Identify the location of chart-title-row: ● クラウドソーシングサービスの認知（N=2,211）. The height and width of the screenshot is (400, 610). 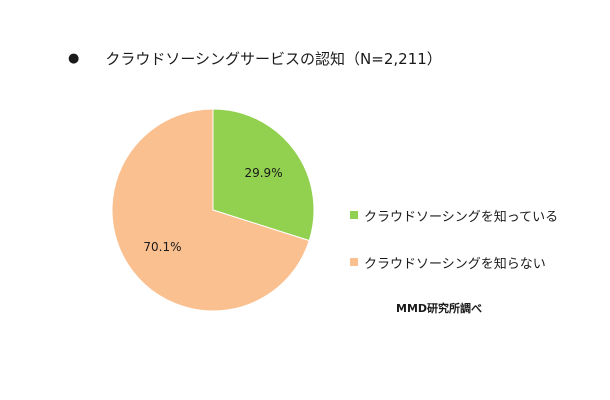
(255, 58).